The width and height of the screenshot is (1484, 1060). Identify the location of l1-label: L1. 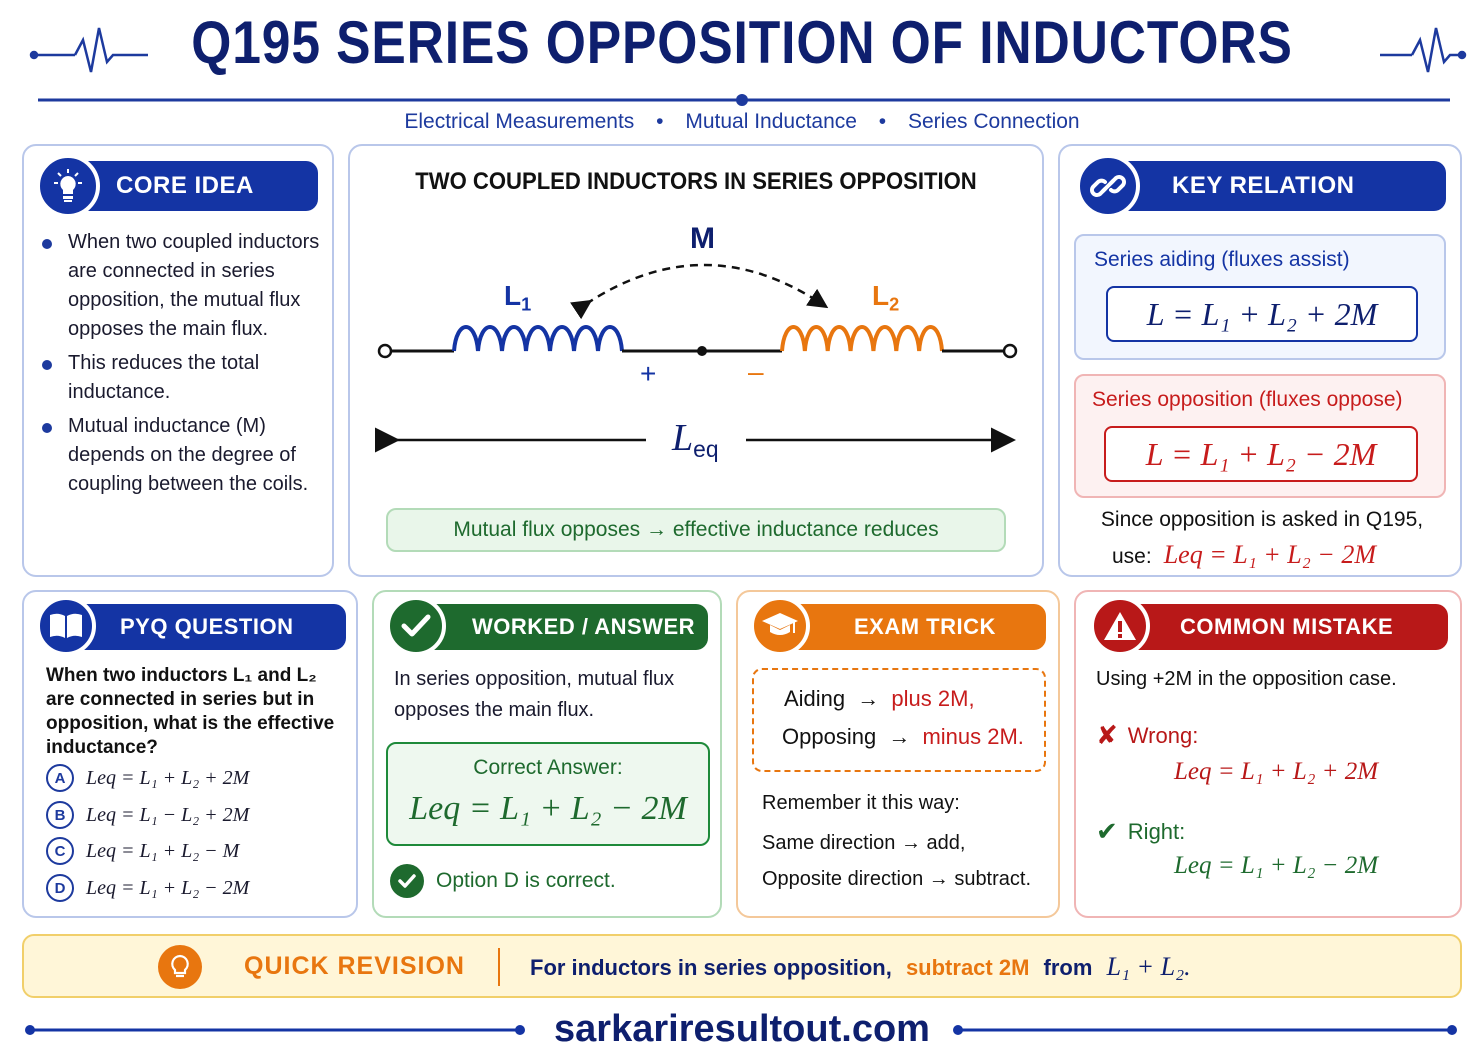
(518, 297).